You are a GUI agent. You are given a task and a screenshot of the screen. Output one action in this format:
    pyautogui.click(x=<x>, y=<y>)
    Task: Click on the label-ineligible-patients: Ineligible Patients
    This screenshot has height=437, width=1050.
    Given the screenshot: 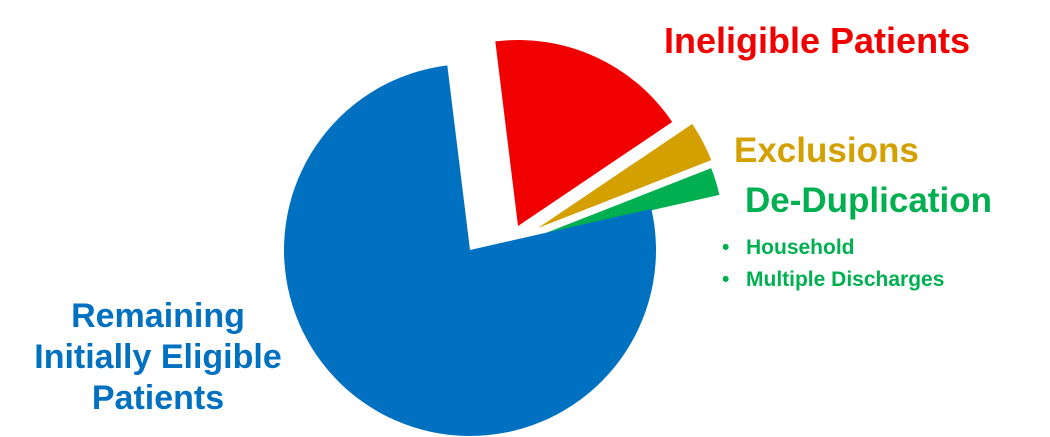 What is the action you would take?
    pyautogui.click(x=817, y=40)
    